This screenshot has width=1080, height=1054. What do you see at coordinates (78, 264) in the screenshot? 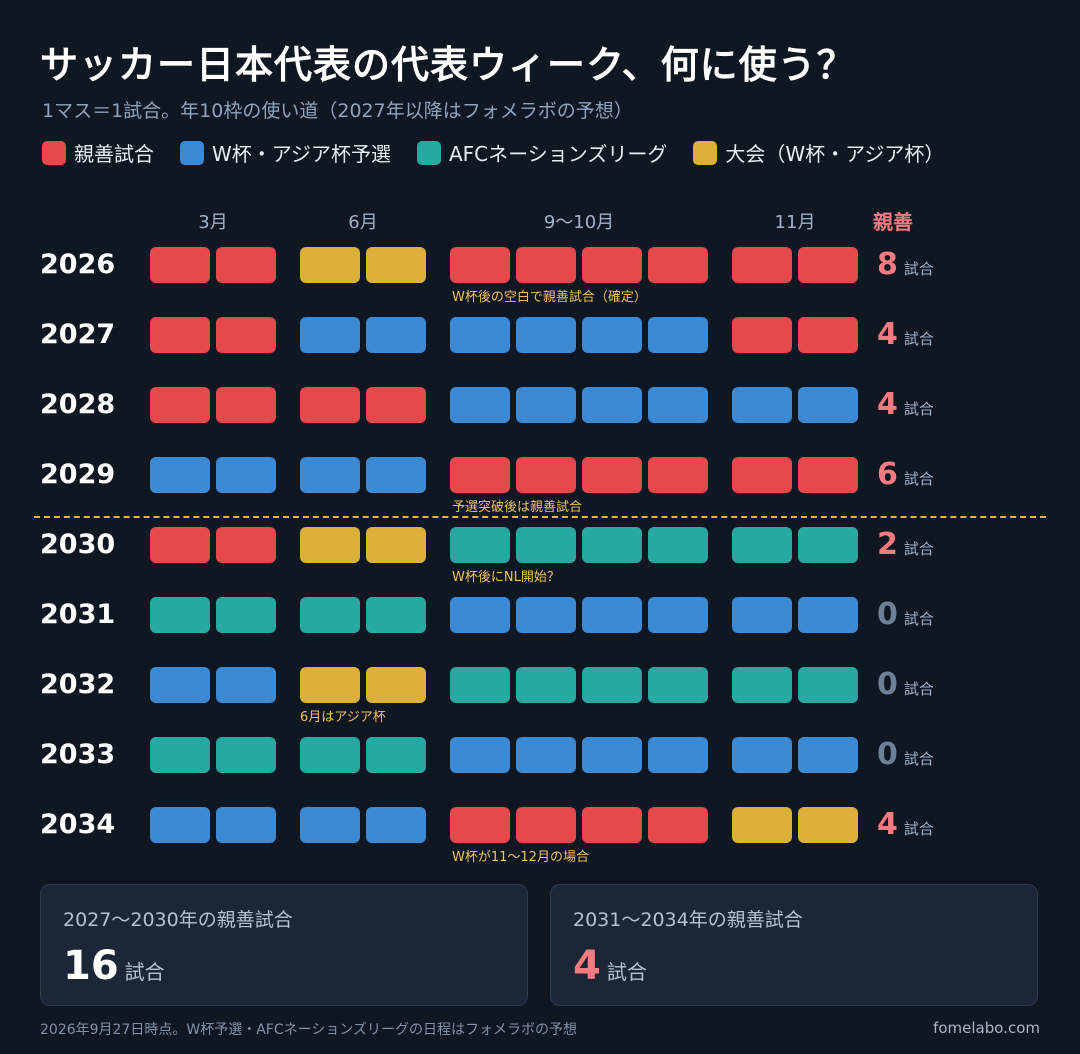
I see `year-label: 2026` at bounding box center [78, 264].